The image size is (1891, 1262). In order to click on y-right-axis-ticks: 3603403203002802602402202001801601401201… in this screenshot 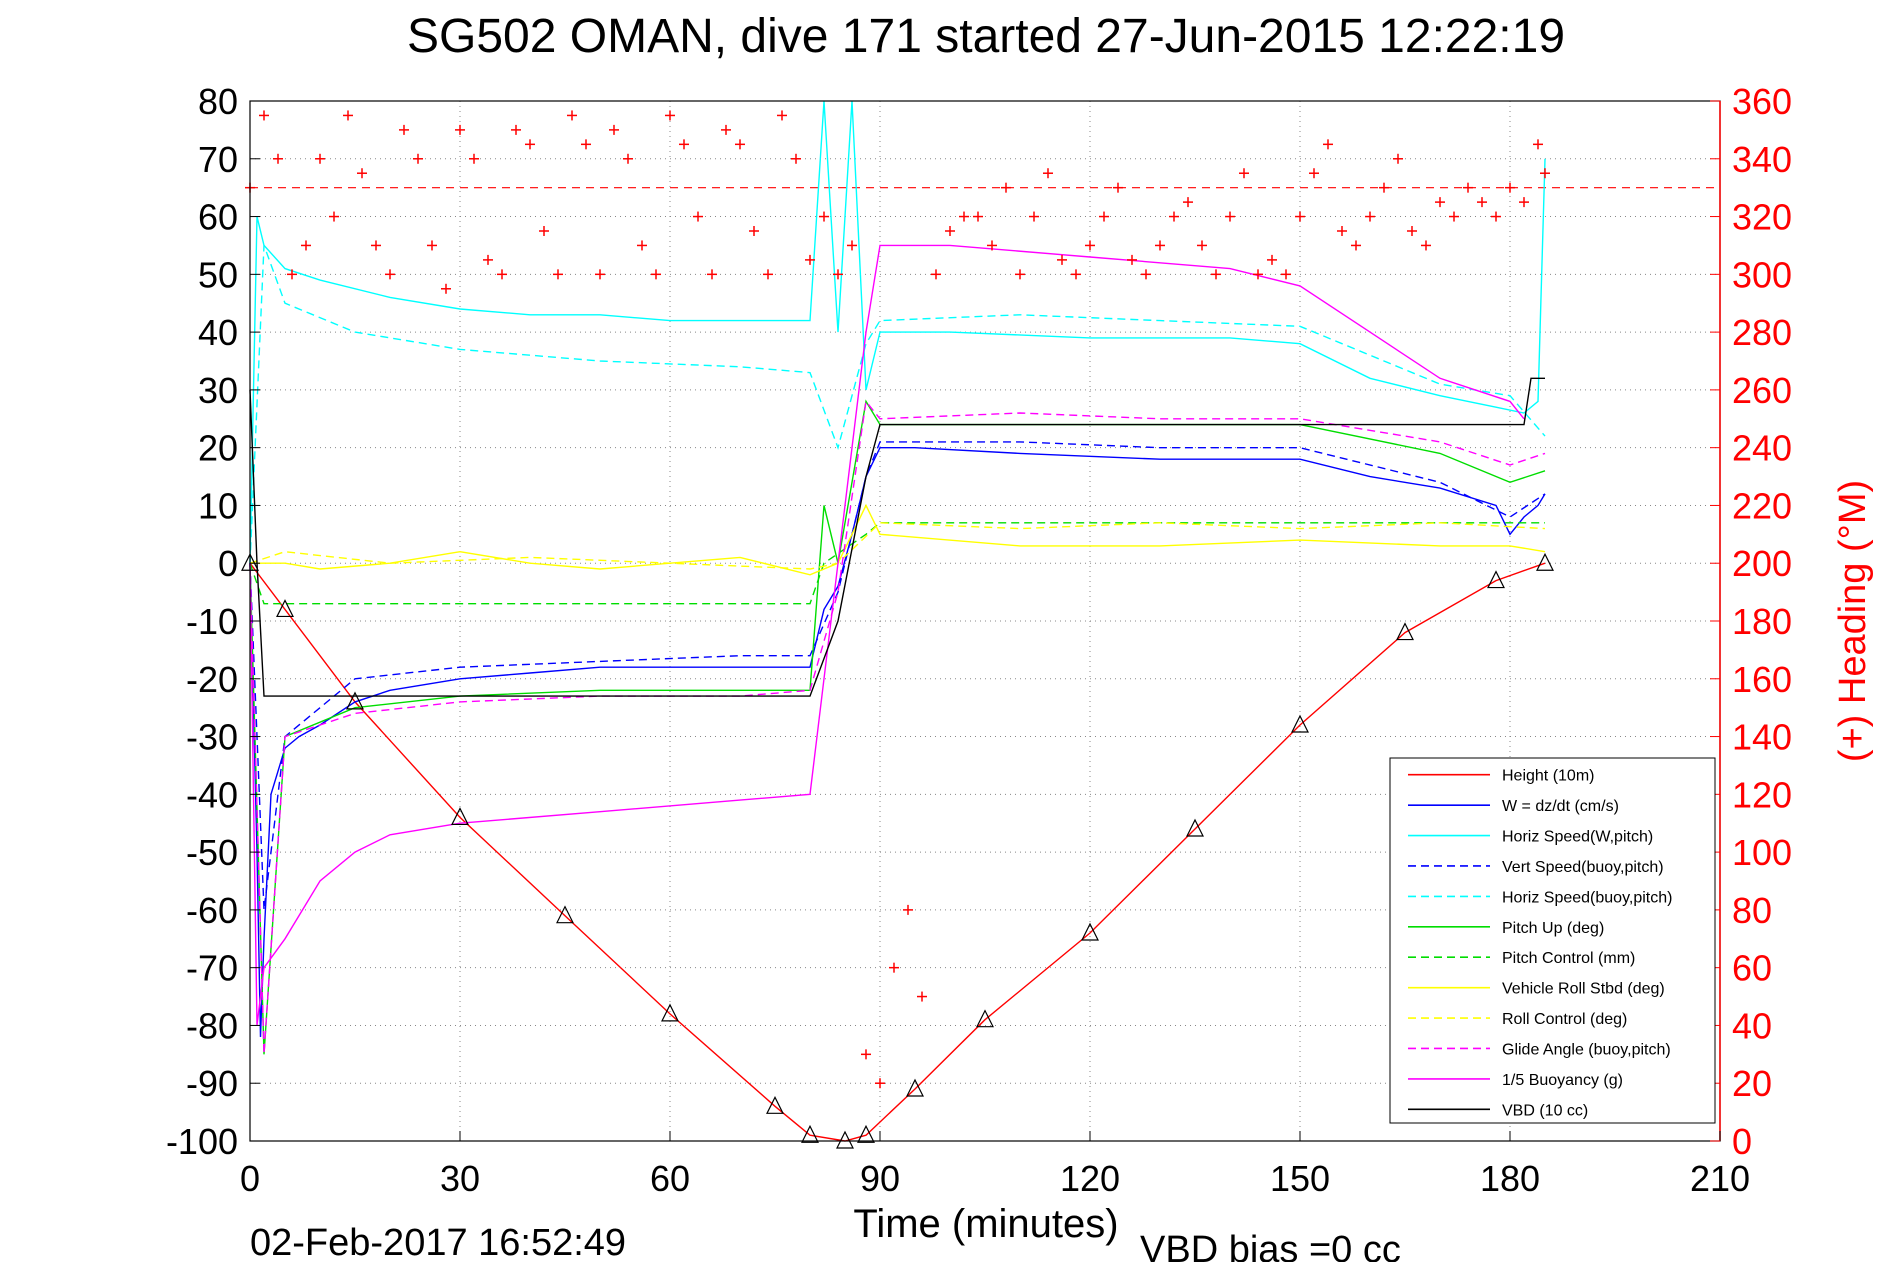, I will do `click(1751, 621)`.